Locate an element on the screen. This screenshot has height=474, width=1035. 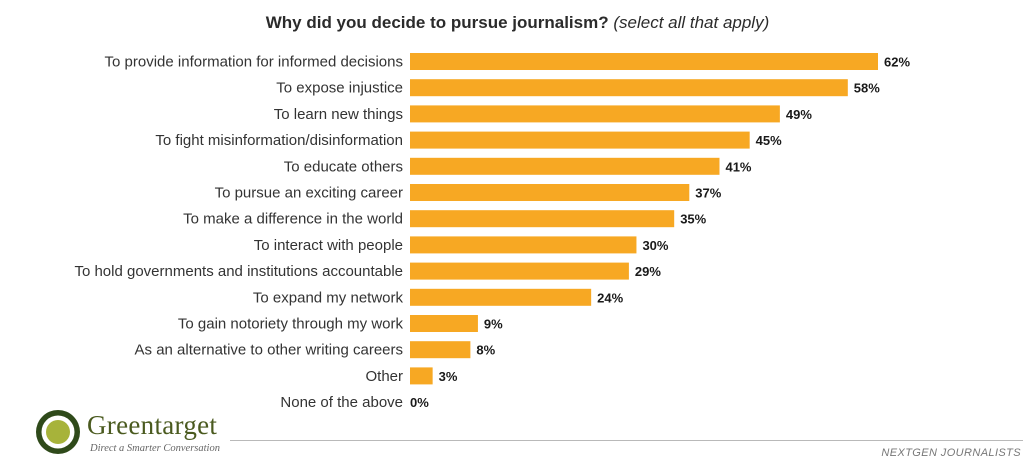
category-label: To interact with people is located at coordinates (328, 245).